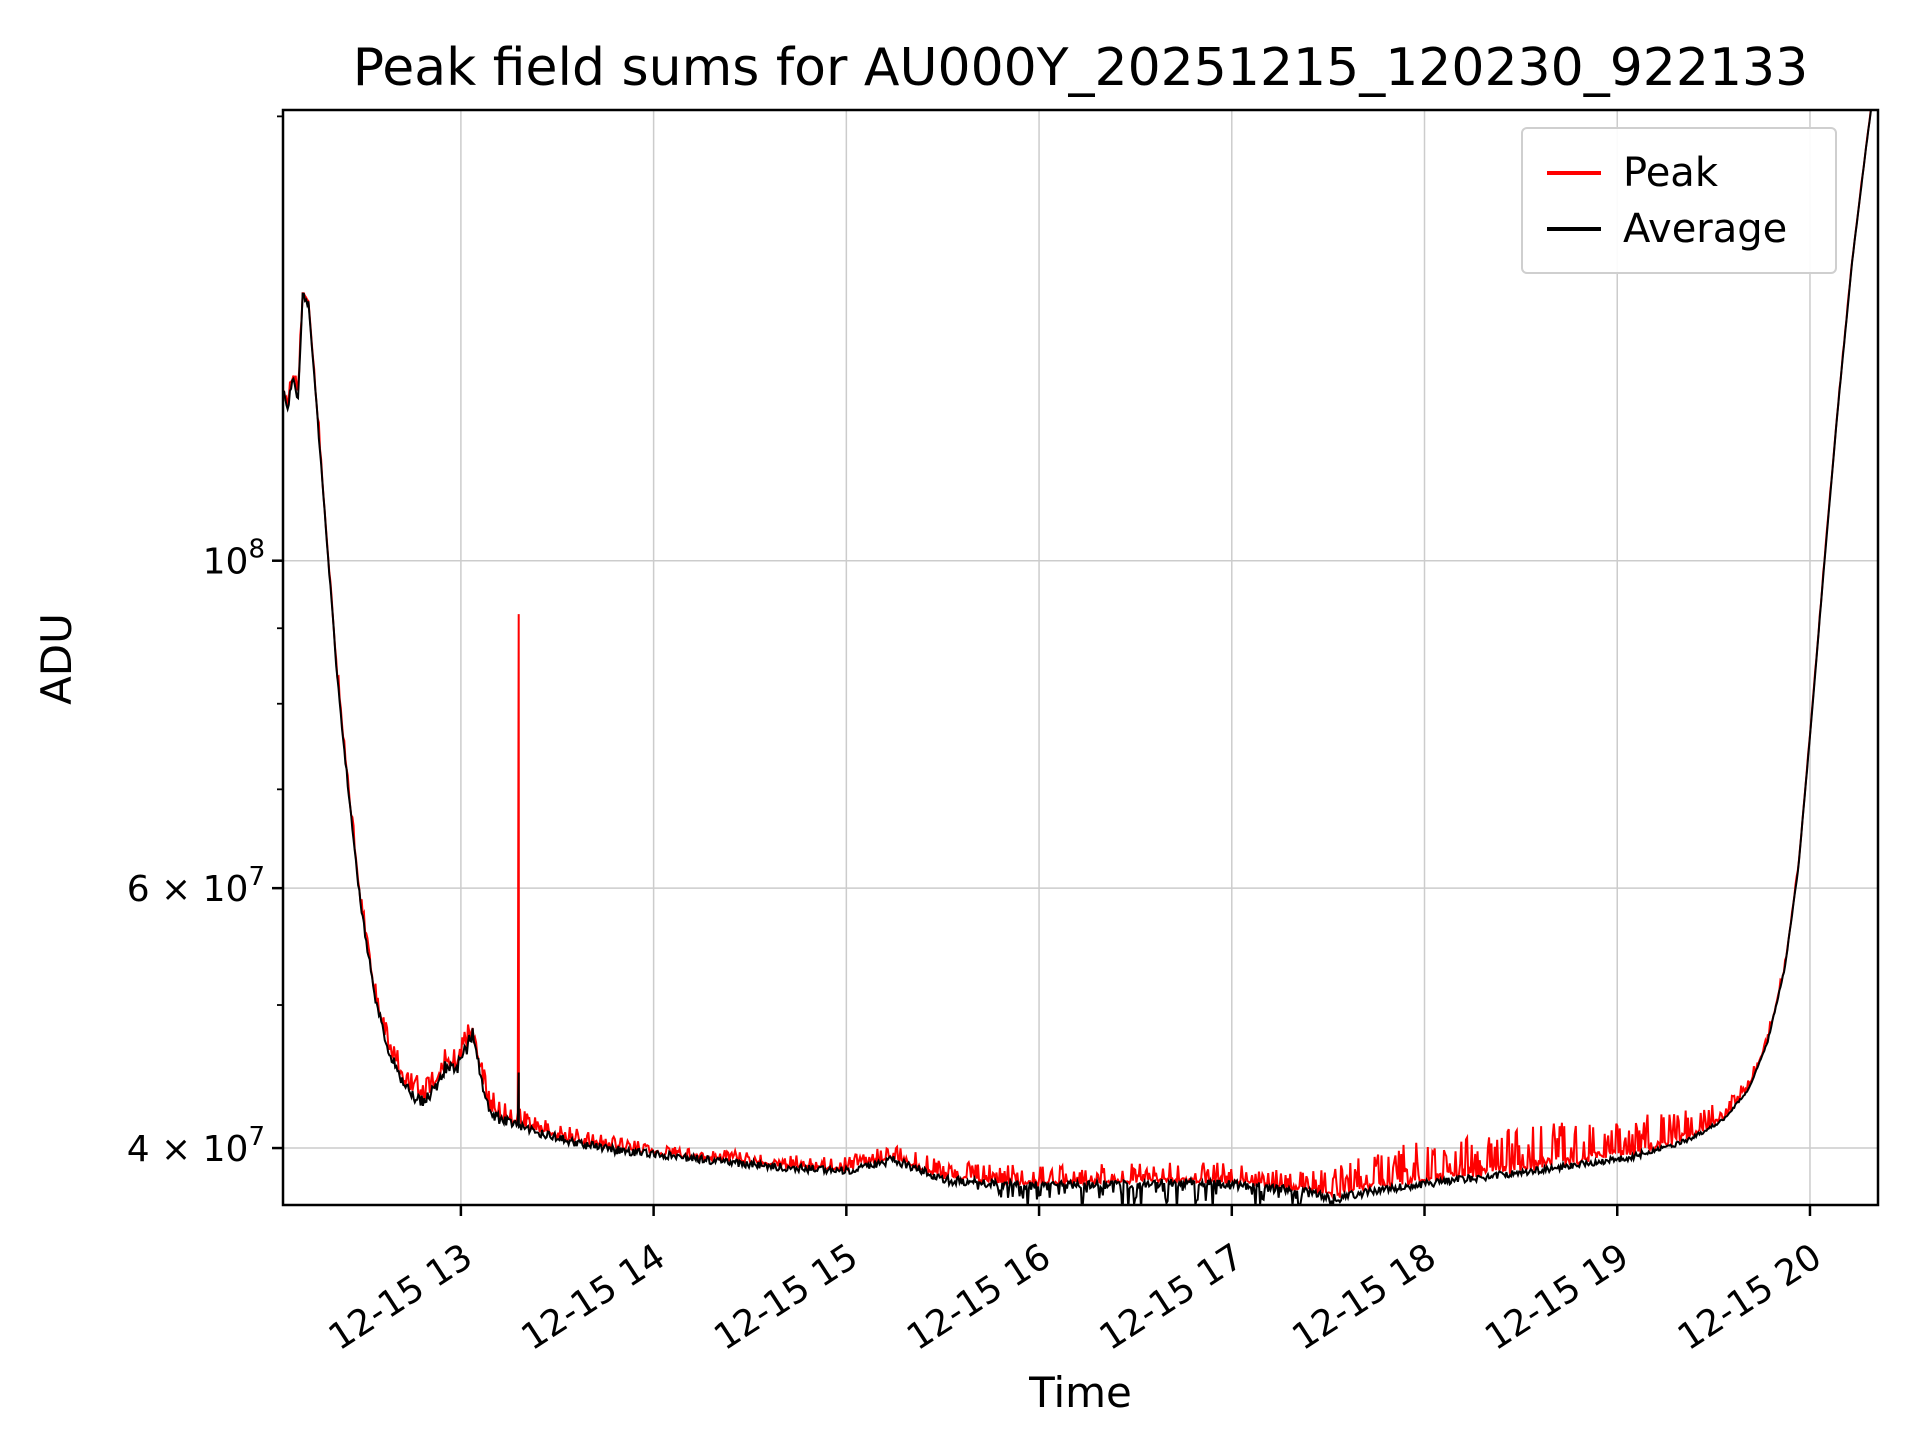 The height and width of the screenshot is (1440, 1920). I want to click on x-tick-label: 12-15 14, so click(593, 1297).